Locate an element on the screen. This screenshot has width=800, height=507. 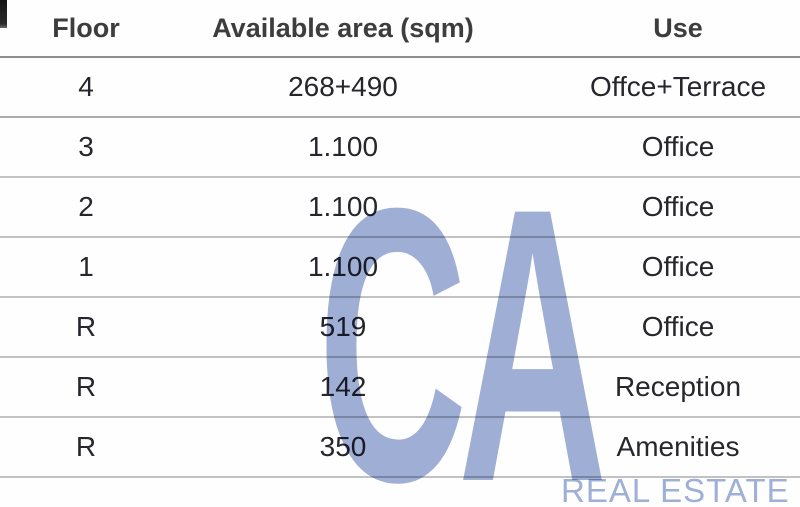
table-row: R 350 Amenities is located at coordinates (400, 448).